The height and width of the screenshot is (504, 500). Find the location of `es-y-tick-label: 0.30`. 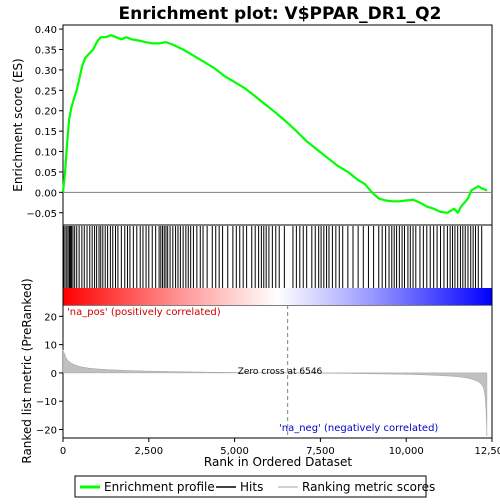

es-y-tick-label: 0.30 is located at coordinates (46, 71).